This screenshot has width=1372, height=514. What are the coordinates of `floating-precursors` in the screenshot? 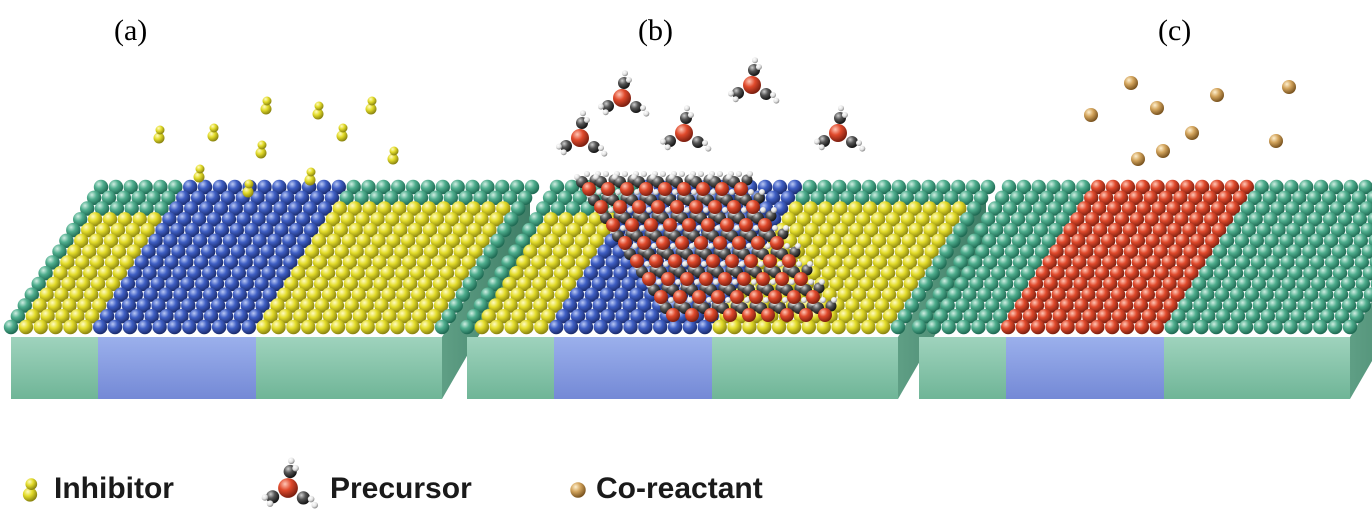 It's located at (711, 107).